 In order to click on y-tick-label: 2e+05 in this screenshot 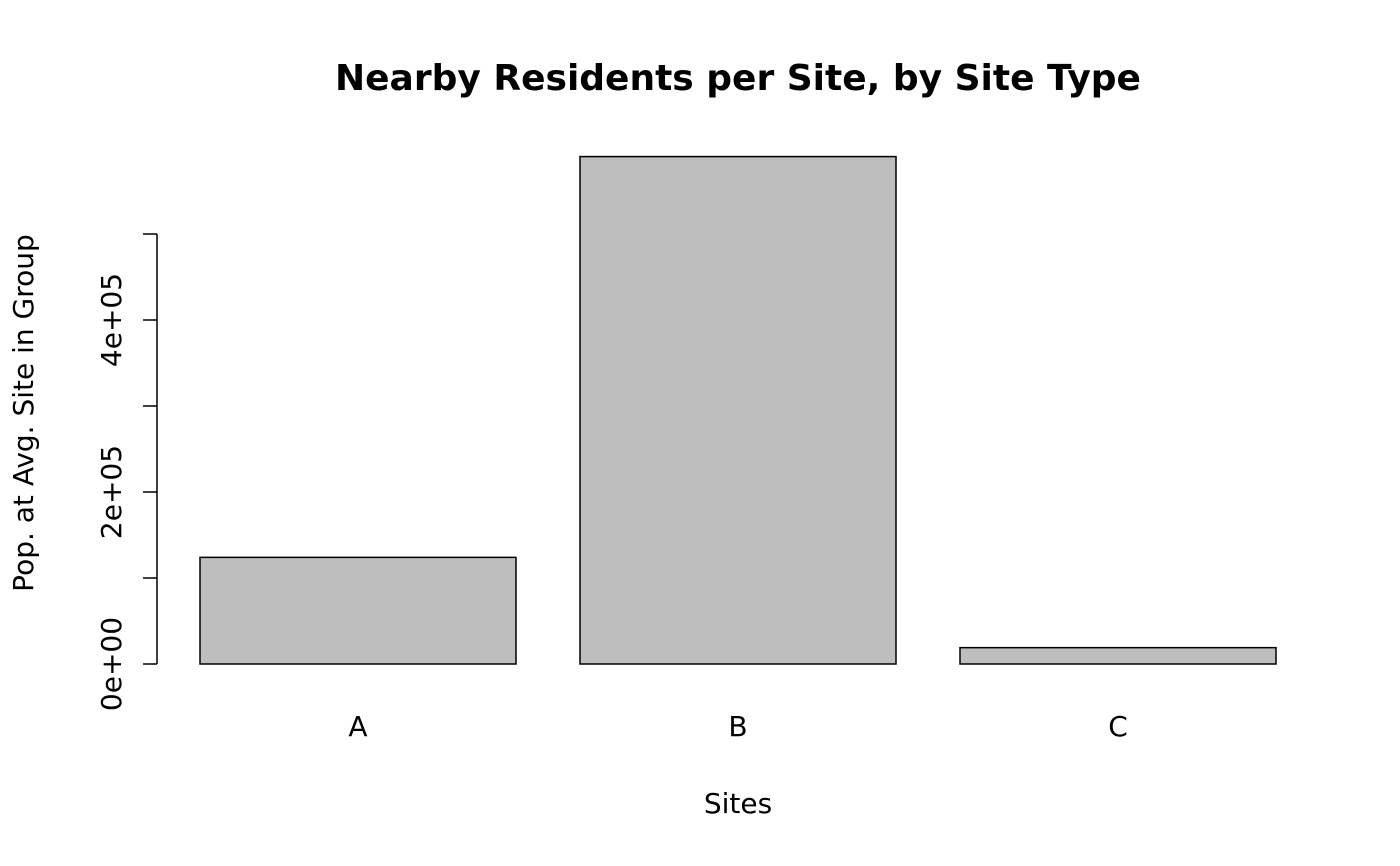, I will do `click(111, 492)`.